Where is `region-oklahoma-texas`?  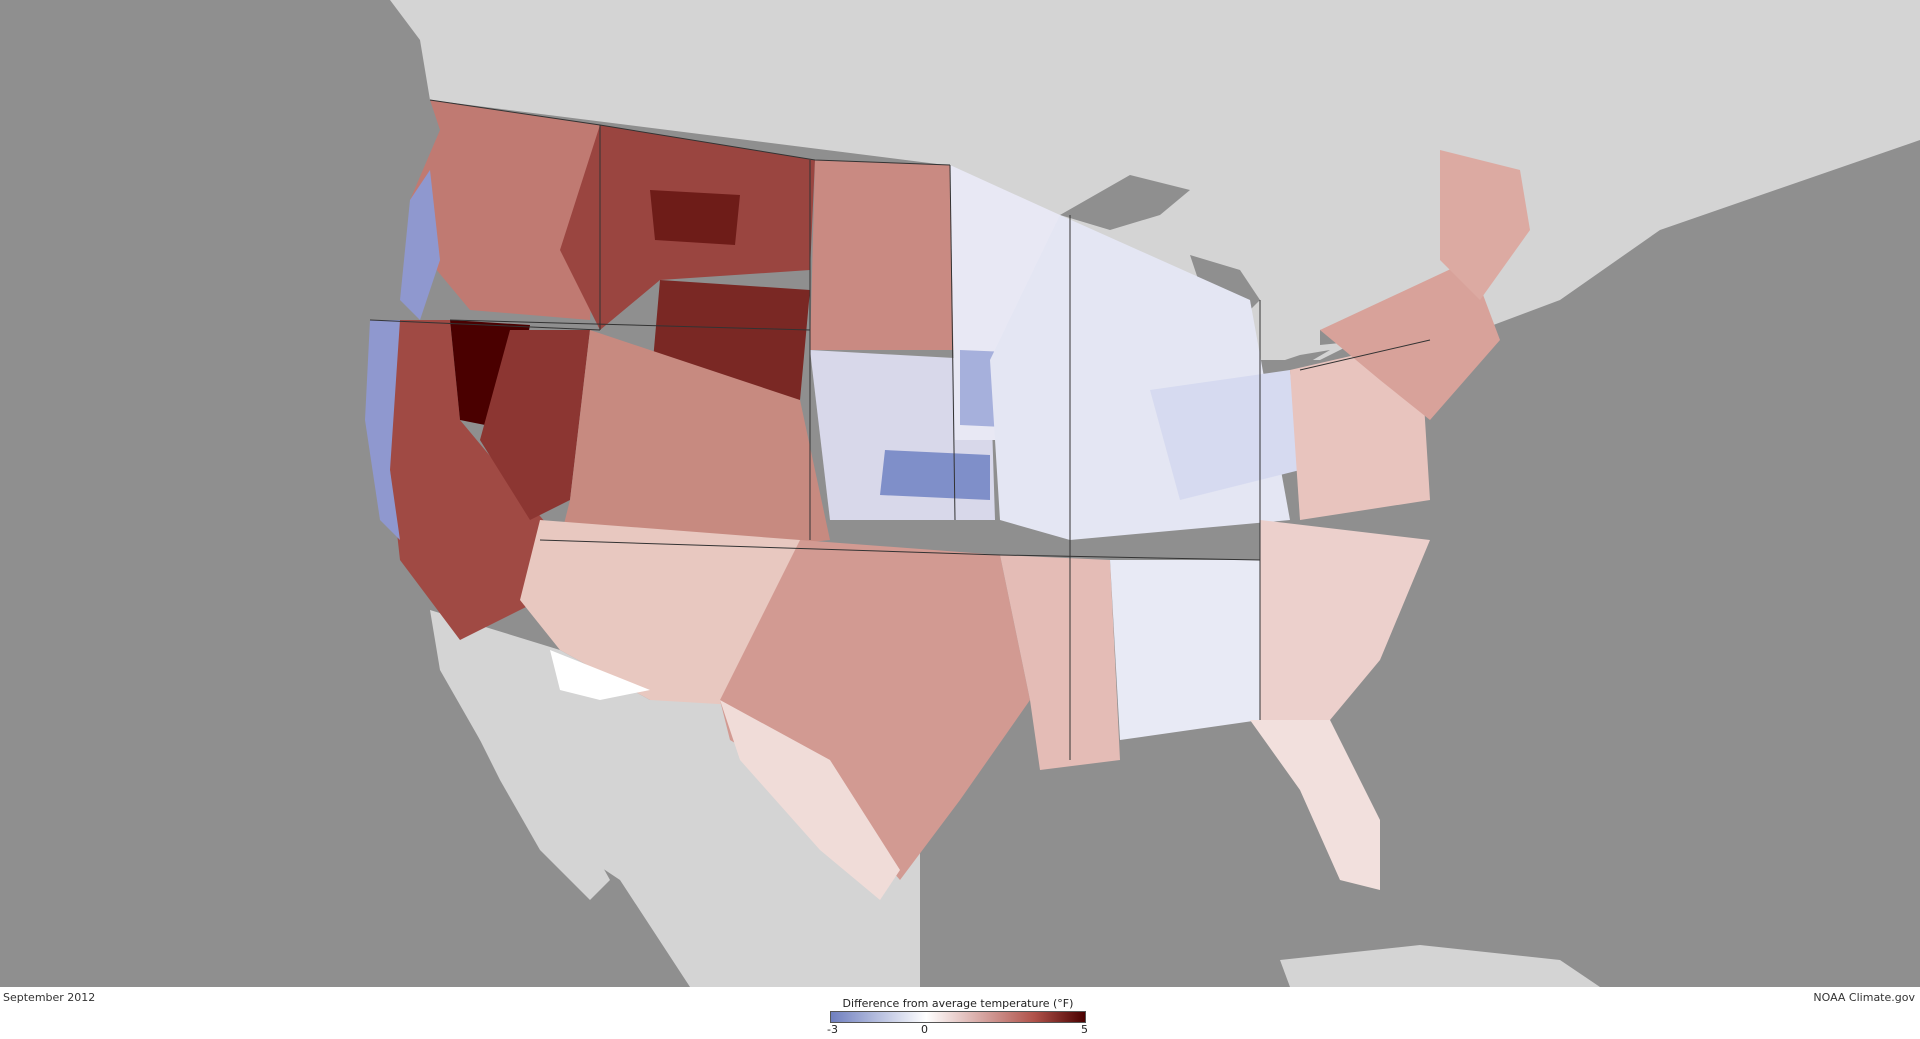 region-oklahoma-texas is located at coordinates (875, 710).